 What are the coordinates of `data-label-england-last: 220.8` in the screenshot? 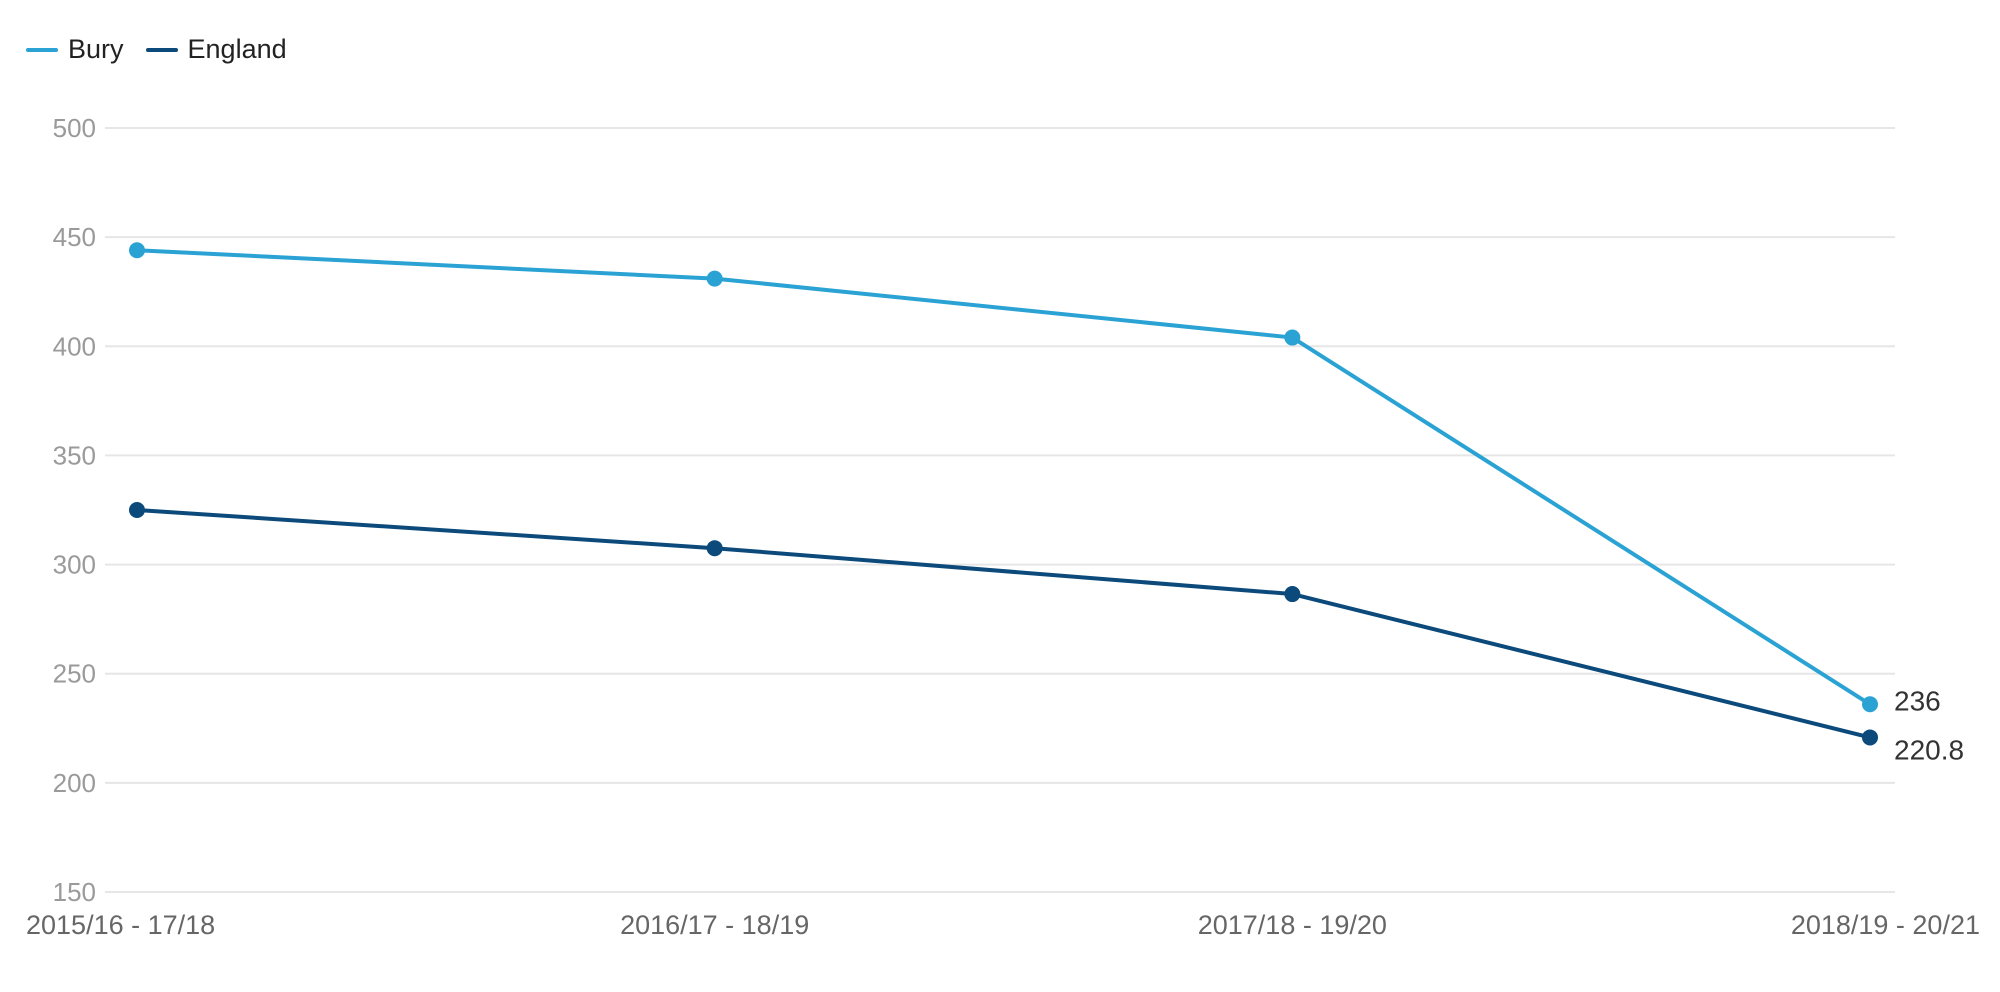 It's located at (1929, 749).